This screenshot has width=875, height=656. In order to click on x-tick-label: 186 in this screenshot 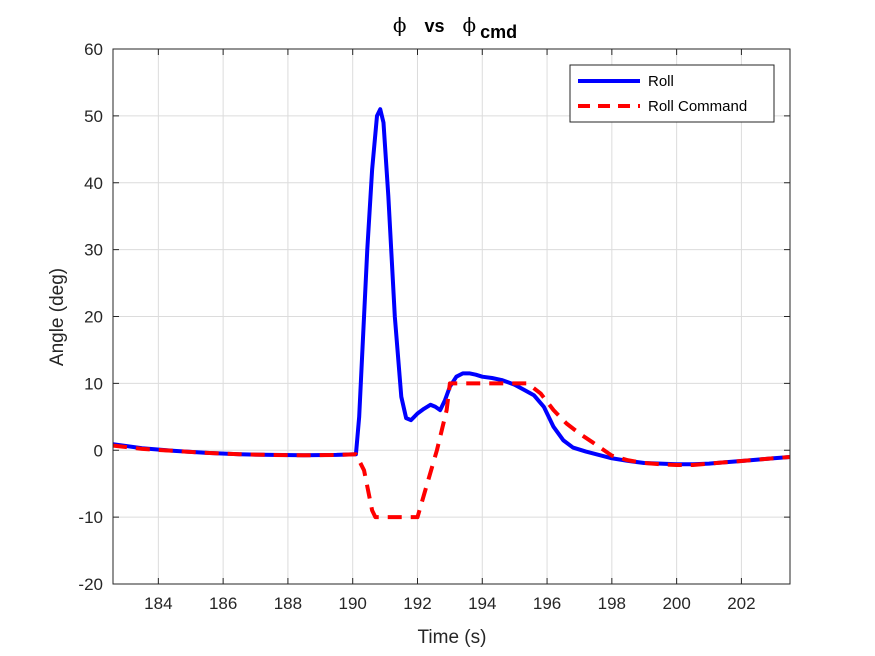, I will do `click(223, 603)`.